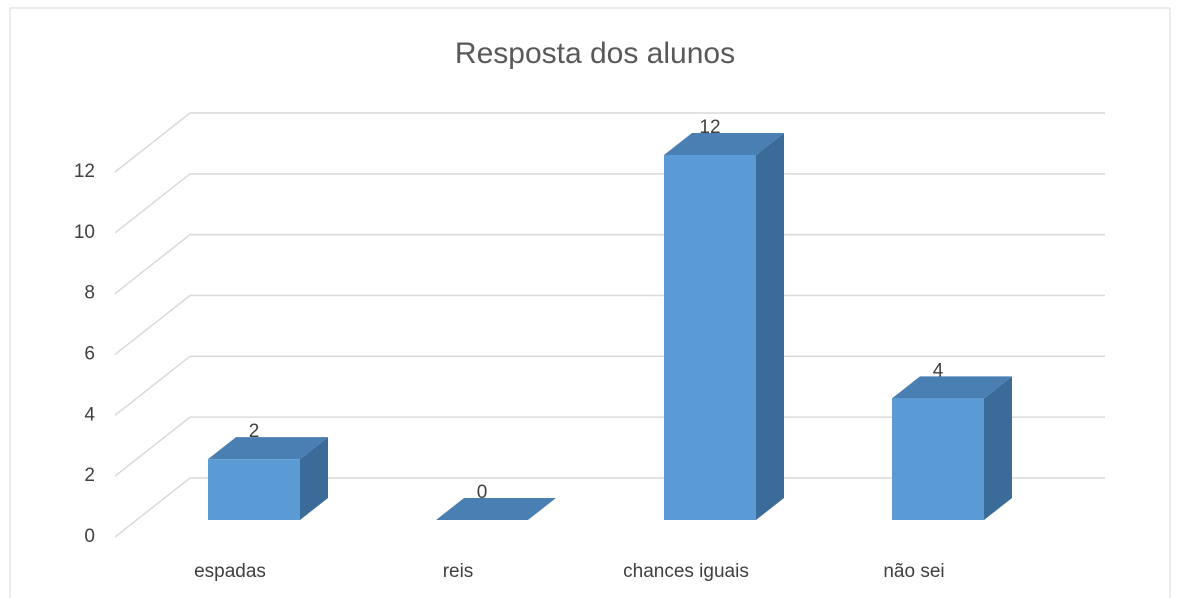 The width and height of the screenshot is (1181, 598). What do you see at coordinates (89, 536) in the screenshot?
I see `y-tick-label: 0` at bounding box center [89, 536].